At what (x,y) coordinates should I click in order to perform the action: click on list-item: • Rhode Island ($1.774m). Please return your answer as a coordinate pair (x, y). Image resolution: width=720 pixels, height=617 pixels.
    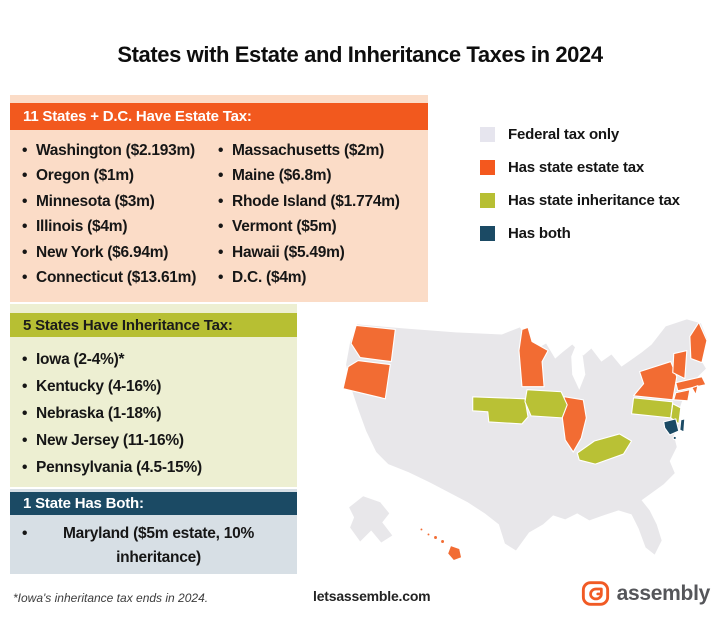
    Looking at the image, I should click on (316, 201).